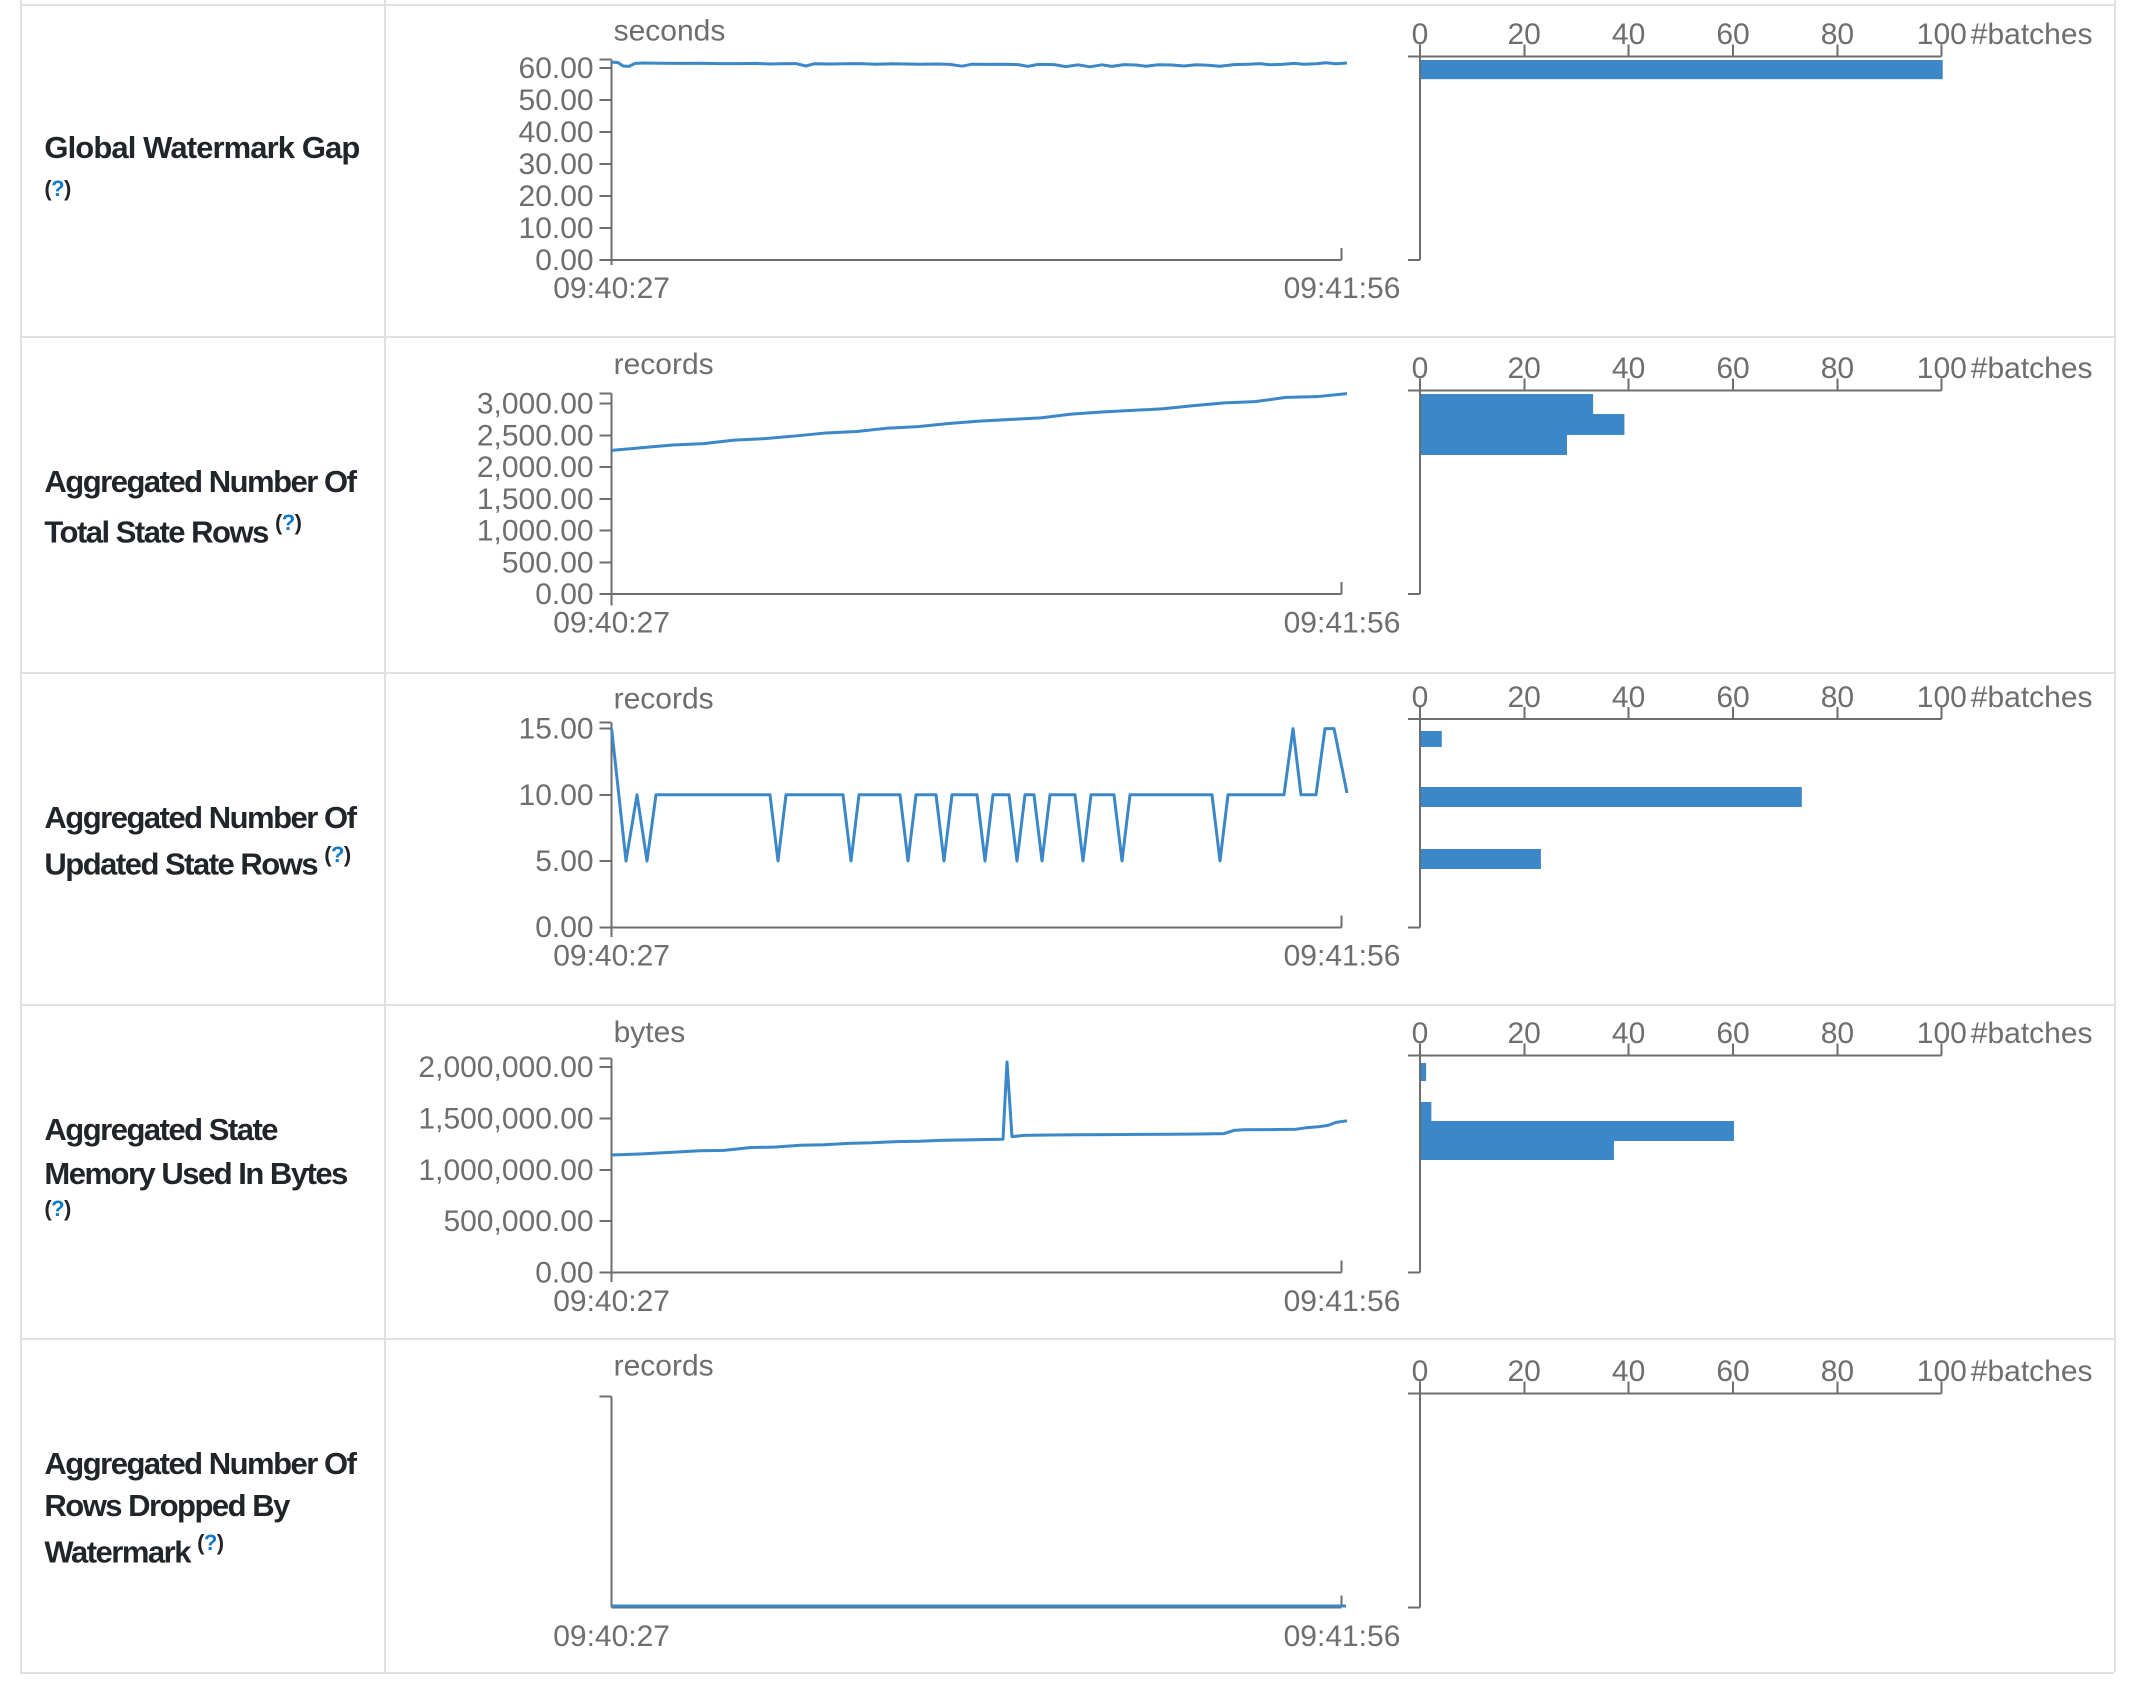  What do you see at coordinates (535, 531) in the screenshot?
I see `svg-text: 1,000.00` at bounding box center [535, 531].